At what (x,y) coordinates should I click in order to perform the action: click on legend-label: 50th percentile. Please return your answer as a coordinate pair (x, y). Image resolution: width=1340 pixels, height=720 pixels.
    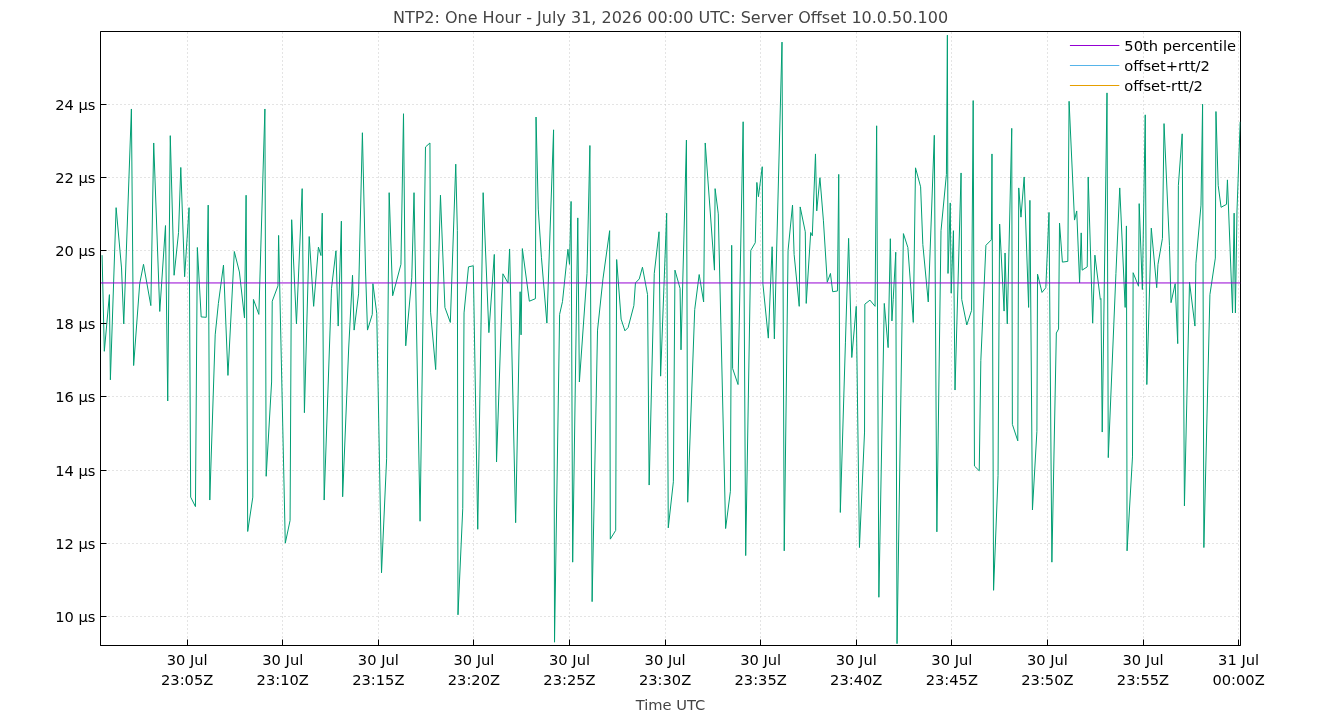
    Looking at the image, I should click on (1180, 45).